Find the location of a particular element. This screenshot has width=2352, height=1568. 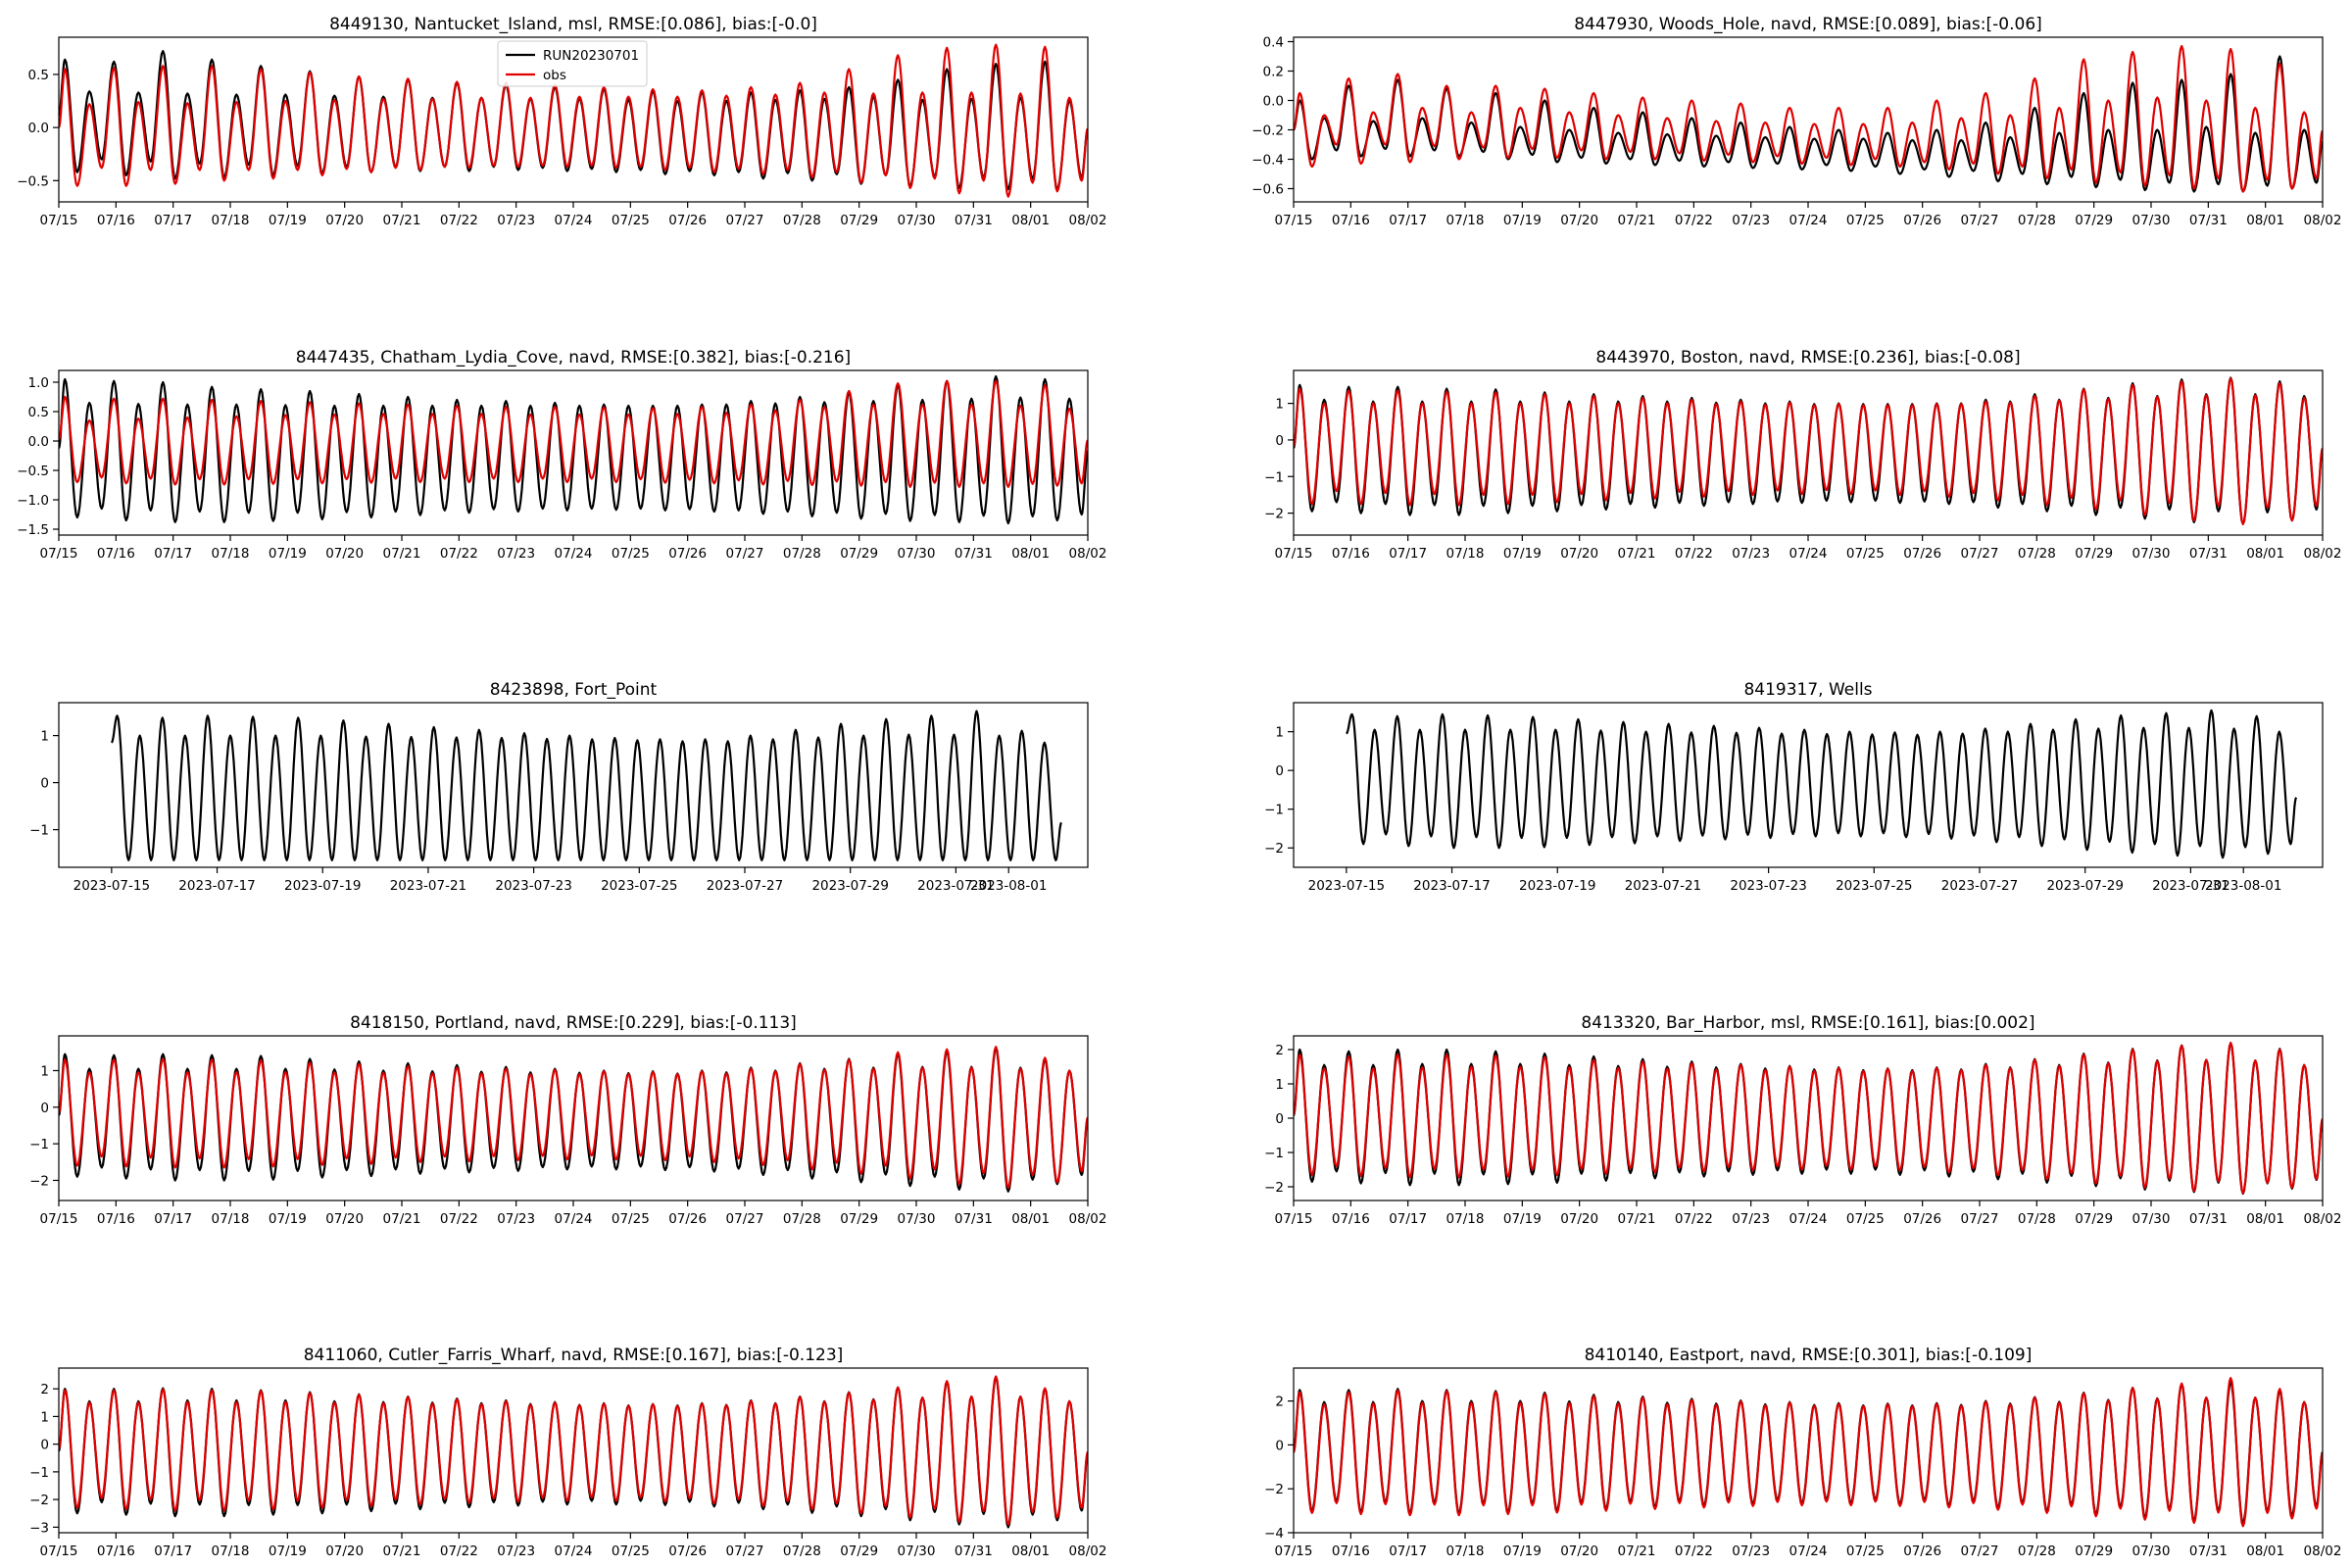

x-tick-label: 07/21 is located at coordinates (402, 554).